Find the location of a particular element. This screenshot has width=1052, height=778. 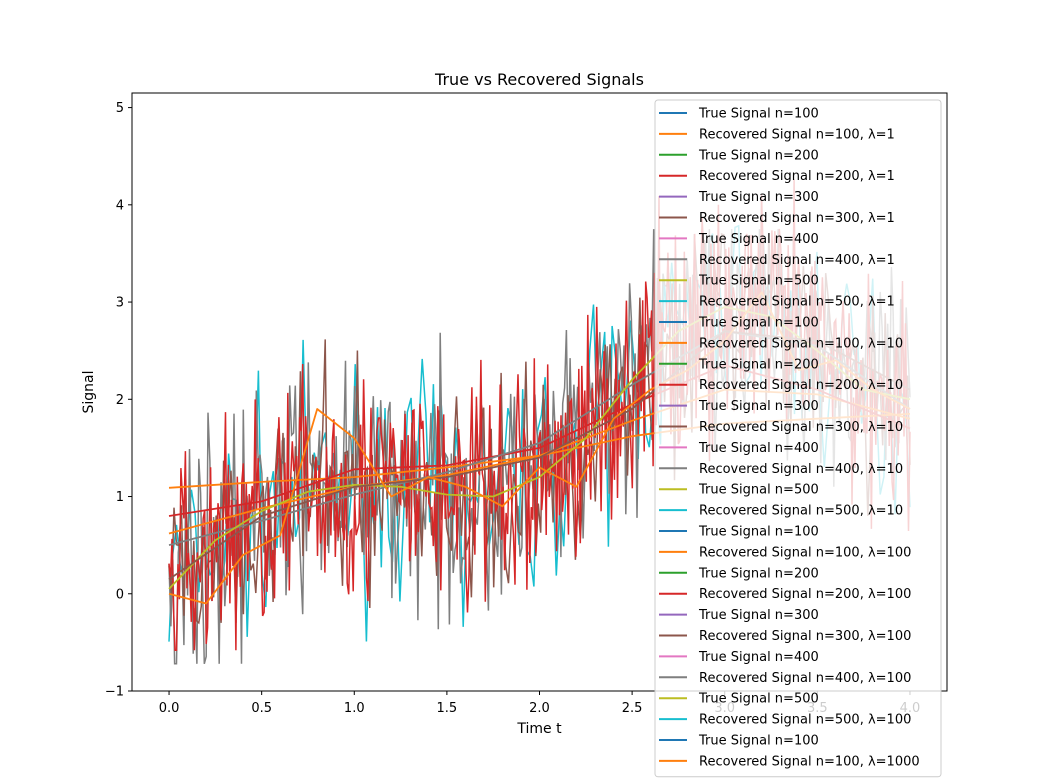

y-tick-label: 1 is located at coordinates (120, 497).